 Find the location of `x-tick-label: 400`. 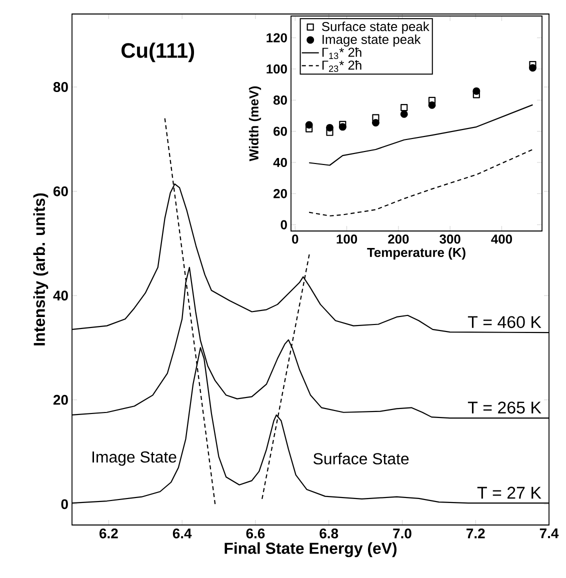

x-tick-label: 400 is located at coordinates (501, 239).